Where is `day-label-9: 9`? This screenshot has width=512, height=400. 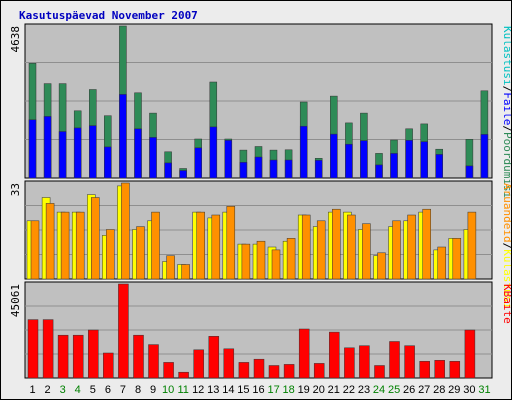
day-label-9: 9 is located at coordinates (153, 390).